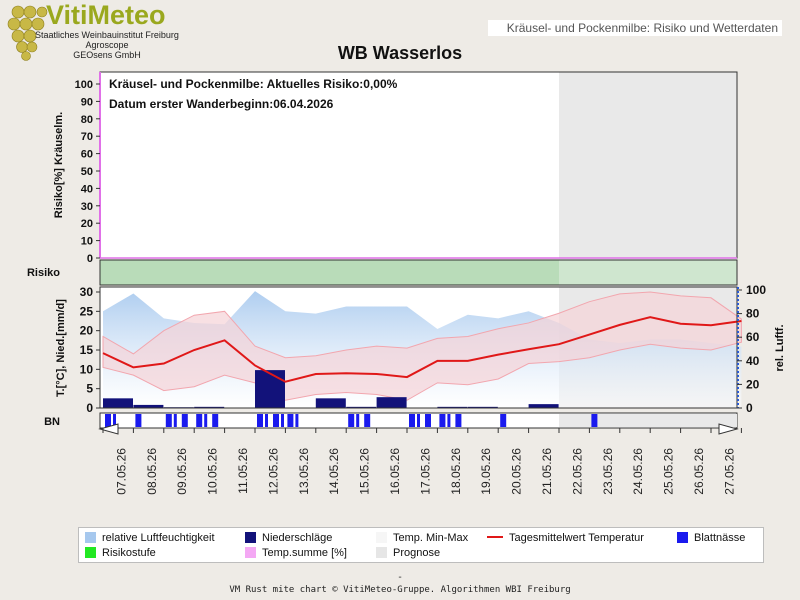 The height and width of the screenshot is (600, 800). What do you see at coordinates (182, 471) in the screenshot?
I see `x-tick-label: 09.05.26` at bounding box center [182, 471].